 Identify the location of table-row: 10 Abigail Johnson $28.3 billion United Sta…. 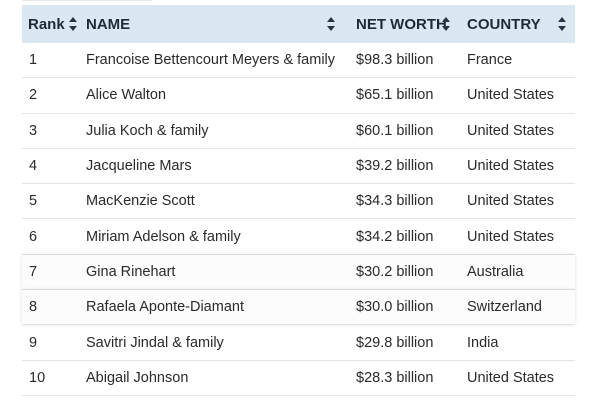
(298, 378).